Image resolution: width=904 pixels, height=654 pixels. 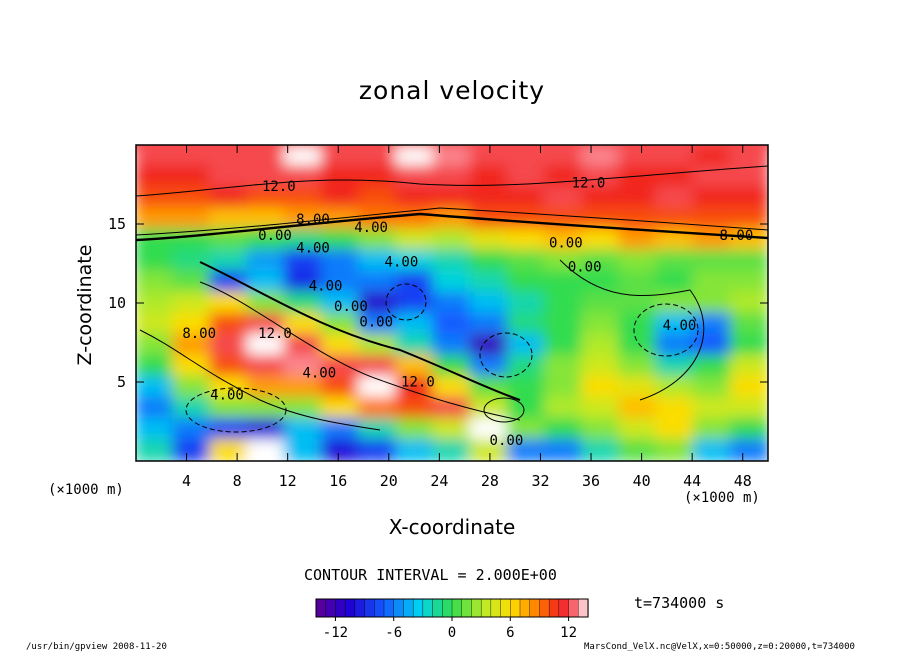 What do you see at coordinates (389, 481) in the screenshot?
I see `x-tick-label: 20` at bounding box center [389, 481].